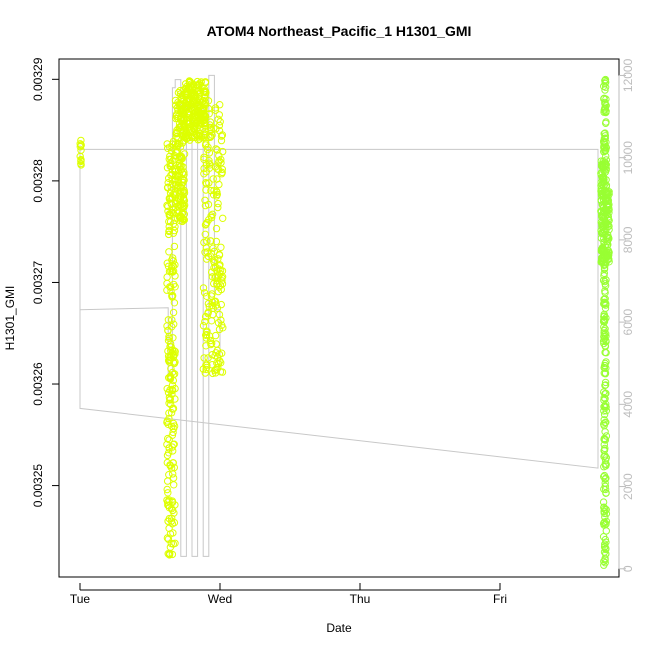 The image size is (650, 650). Describe the element at coordinates (38, 384) in the screenshot. I see `y-tick-label: 0.00326` at that location.